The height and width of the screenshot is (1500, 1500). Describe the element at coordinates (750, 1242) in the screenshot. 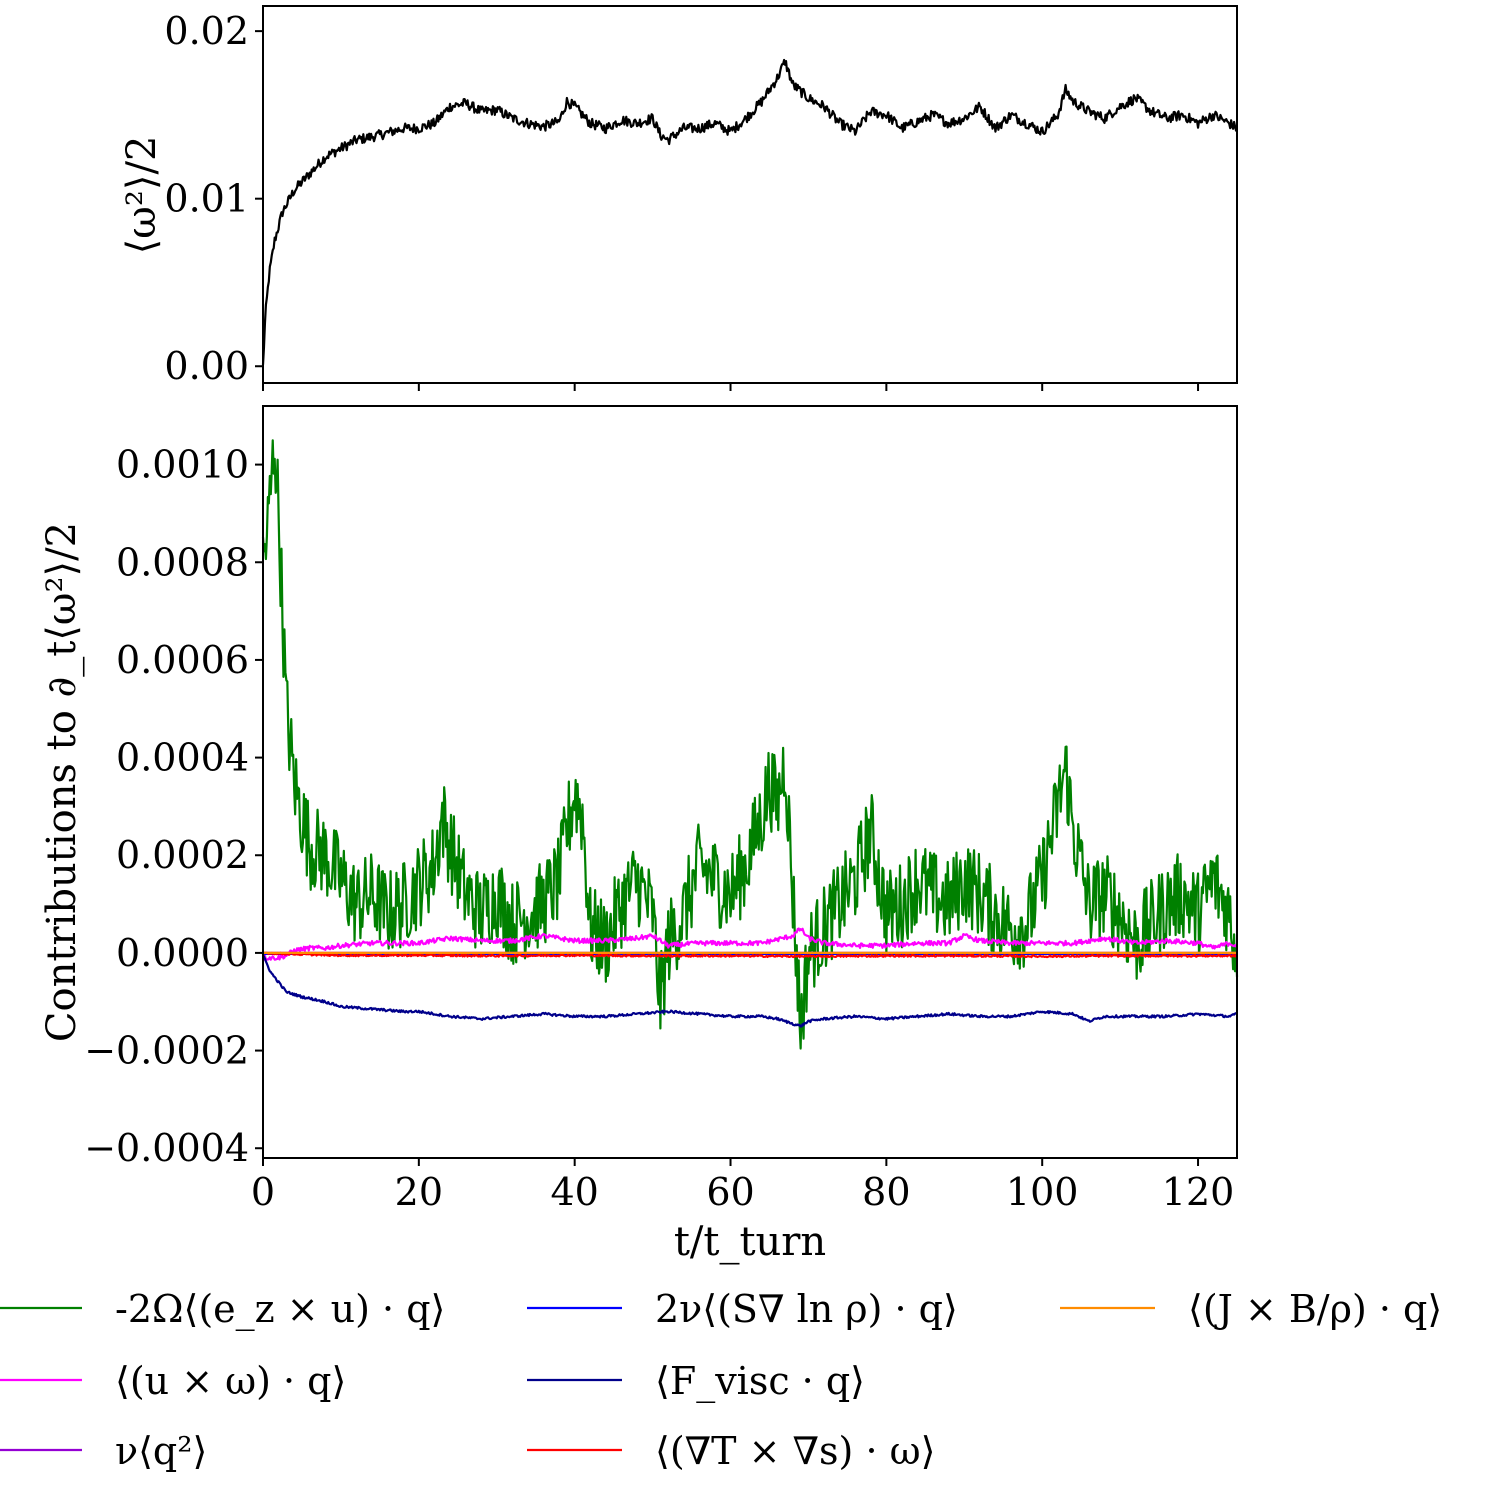

I see `x-axis-label: t/t_turn` at that location.